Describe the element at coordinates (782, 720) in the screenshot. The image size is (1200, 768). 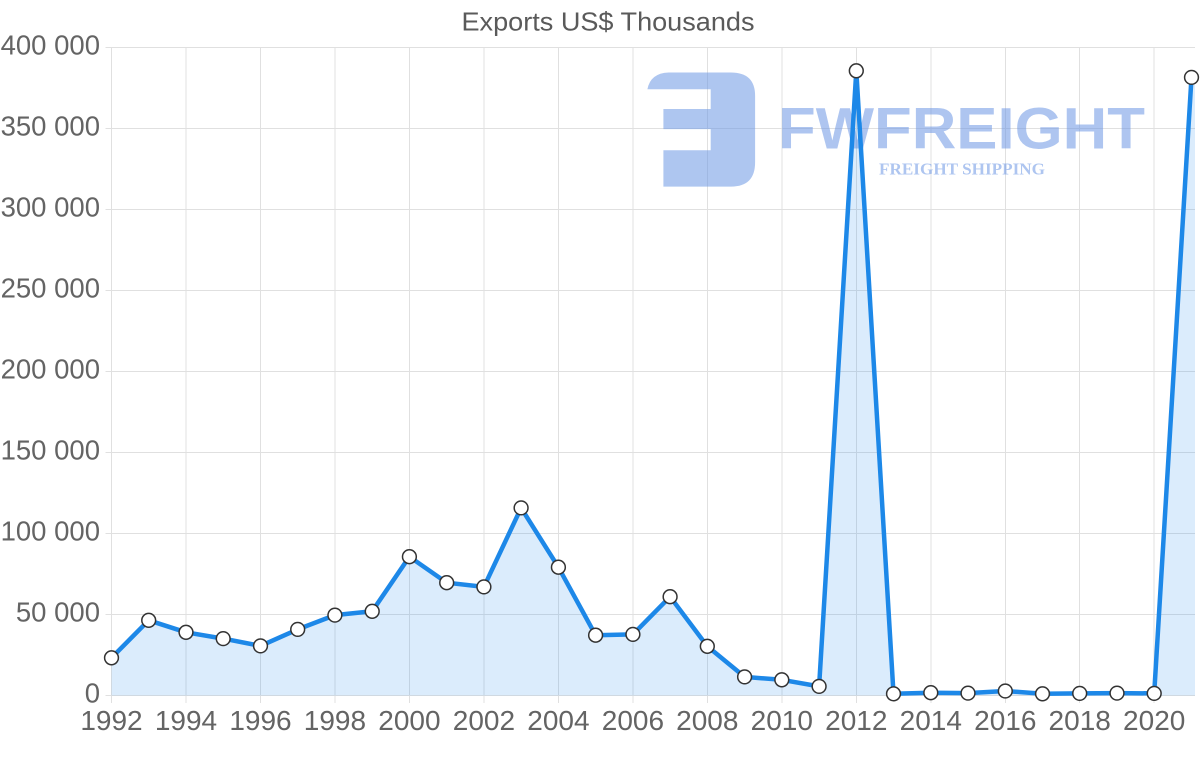
I see `svg-text: 2010` at that location.